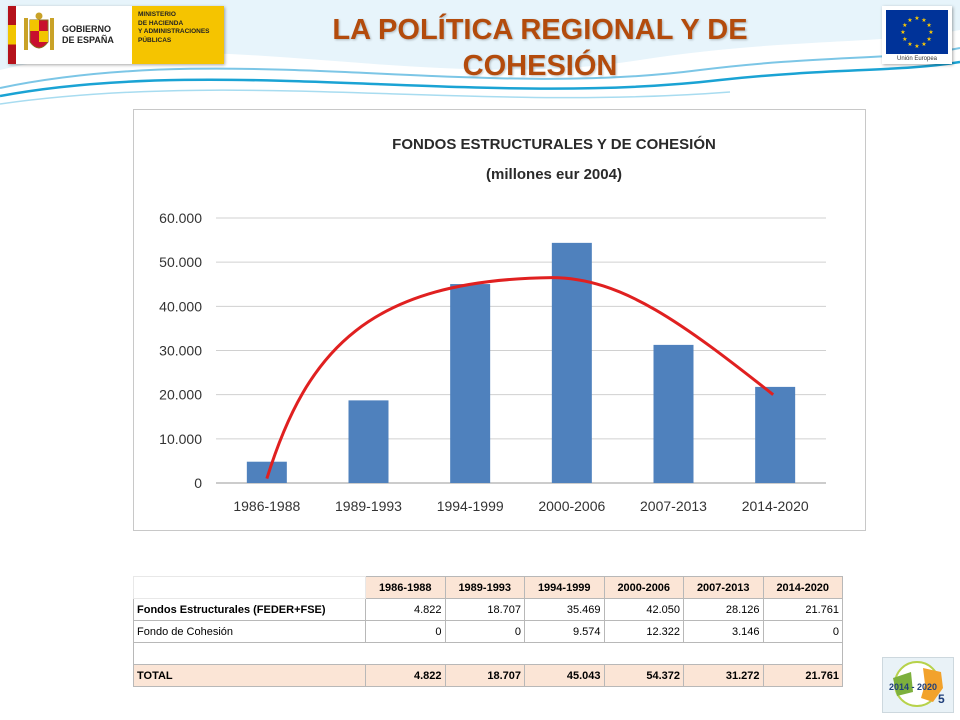 The height and width of the screenshot is (720, 960). Describe the element at coordinates (564, 587) in the screenshot. I see `table-header-cell: 1994-1999` at that location.